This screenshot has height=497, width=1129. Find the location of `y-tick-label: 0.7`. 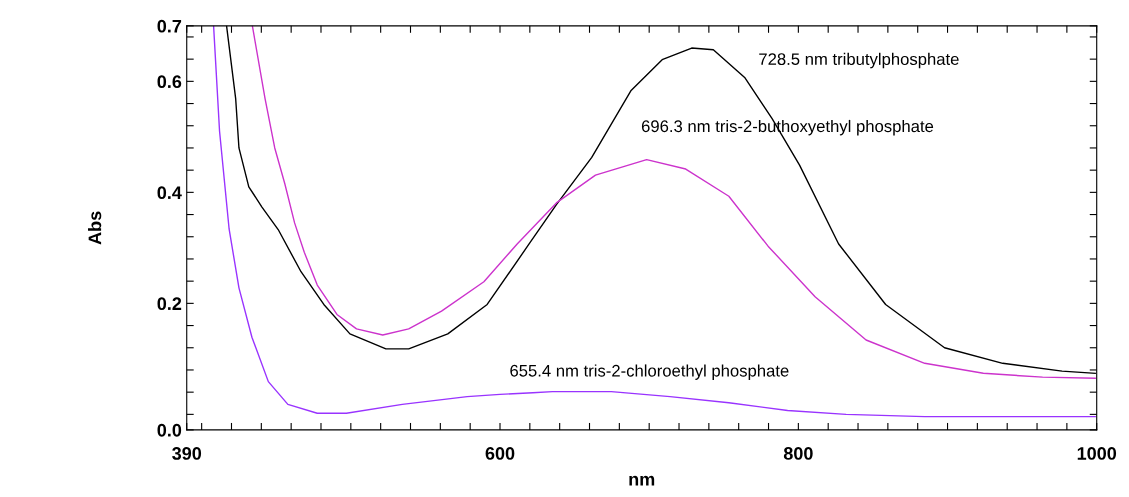

y-tick-label: 0.7 is located at coordinates (169, 26).